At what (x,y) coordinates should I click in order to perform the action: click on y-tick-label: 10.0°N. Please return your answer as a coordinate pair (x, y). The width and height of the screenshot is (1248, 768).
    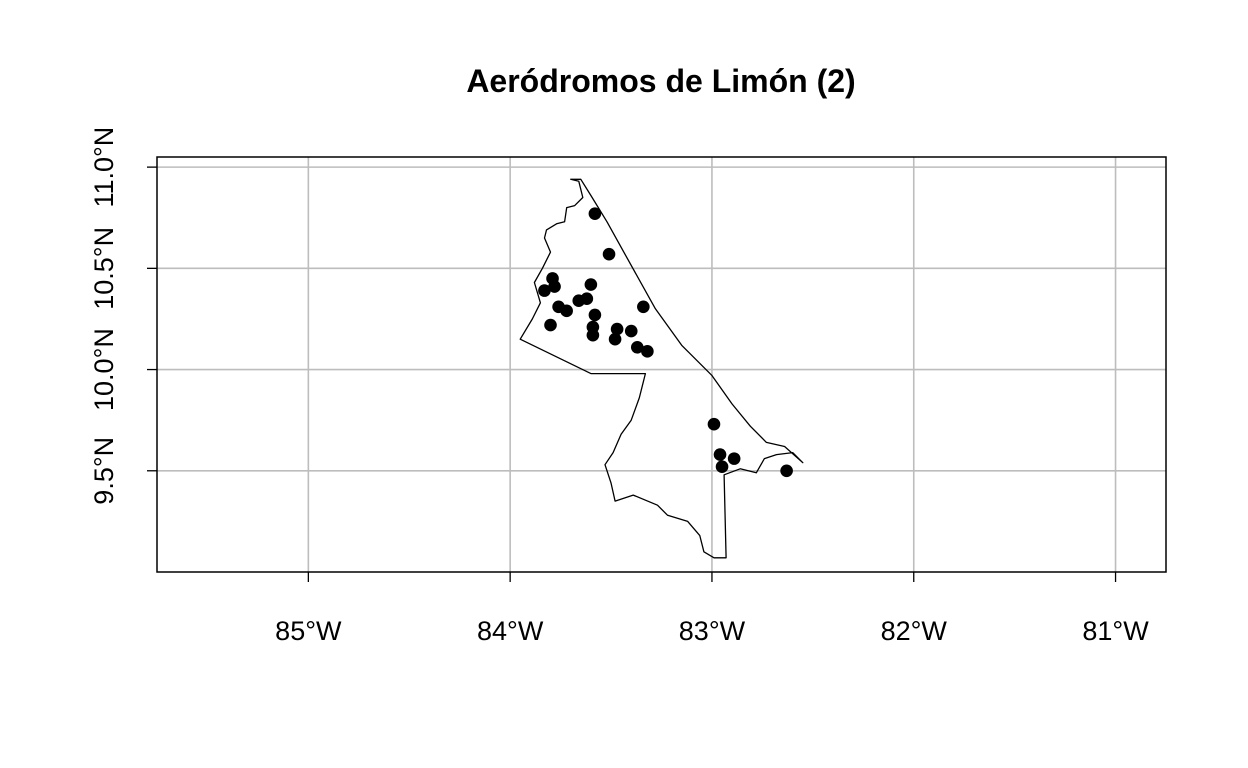
    Looking at the image, I should click on (104, 369).